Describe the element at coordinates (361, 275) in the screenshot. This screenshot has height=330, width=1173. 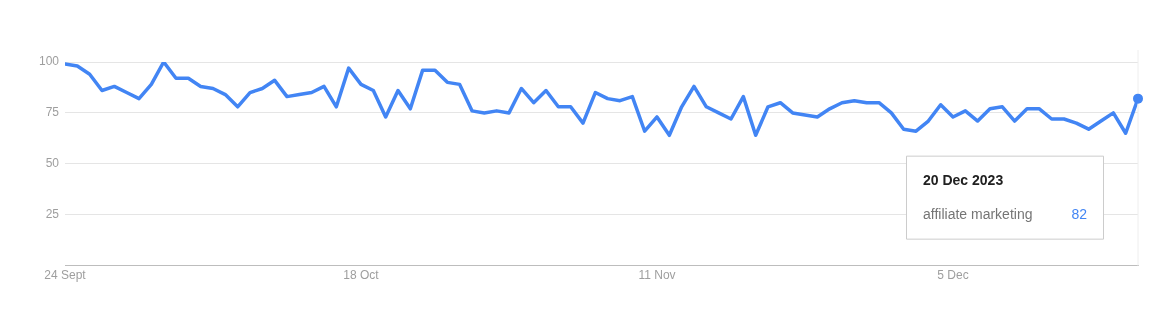
I see `x-tick-label: 18 Oct` at that location.